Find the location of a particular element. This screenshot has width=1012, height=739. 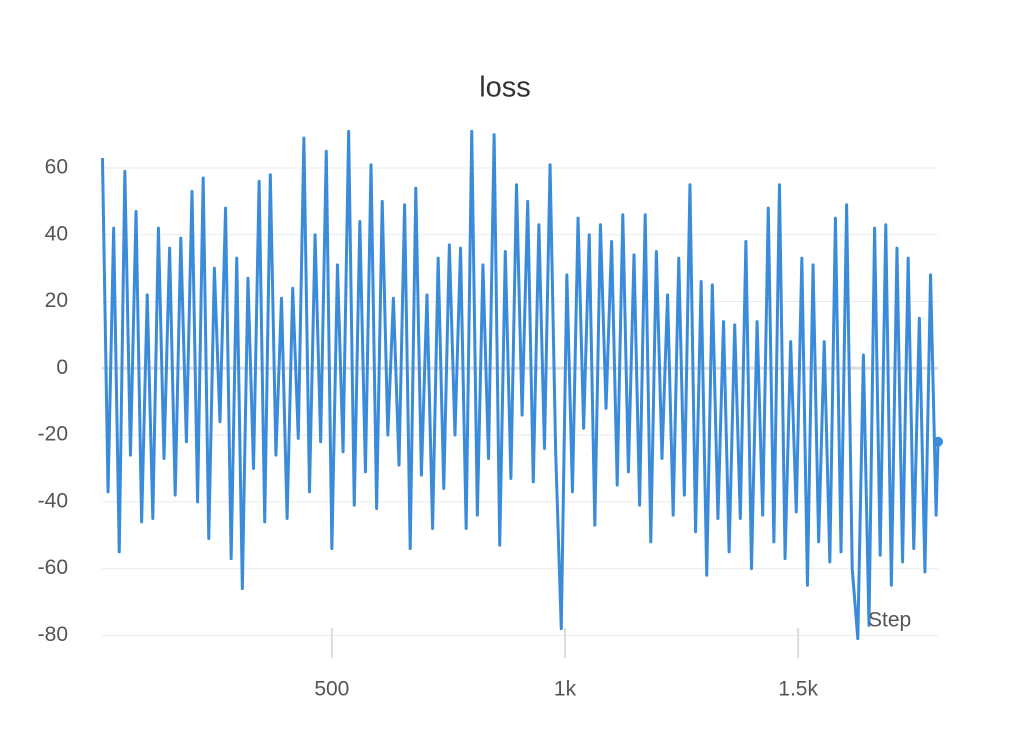

x-tick-label: 500 is located at coordinates (331, 689).